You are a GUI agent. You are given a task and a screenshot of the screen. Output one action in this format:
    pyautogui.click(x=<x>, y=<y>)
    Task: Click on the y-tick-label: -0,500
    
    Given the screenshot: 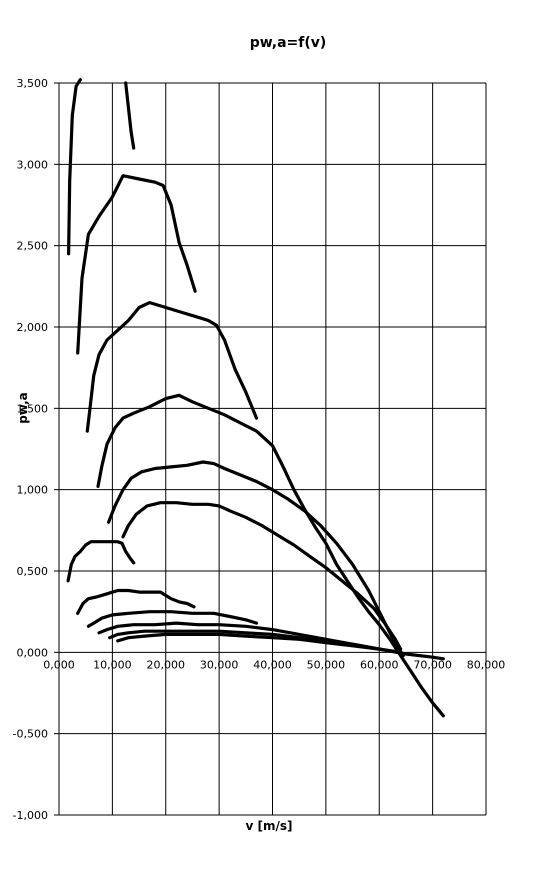 What is the action you would take?
    pyautogui.click(x=30, y=734)
    